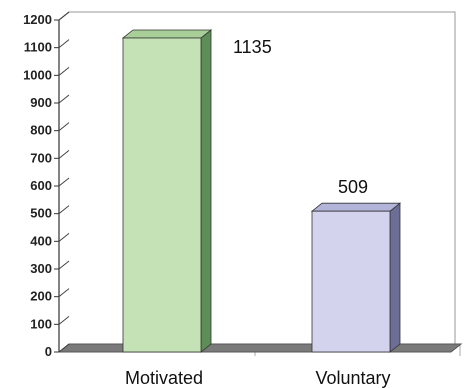 Image resolution: width=465 pixels, height=388 pixels. I want to click on y-tick-label: 900, so click(41, 102).